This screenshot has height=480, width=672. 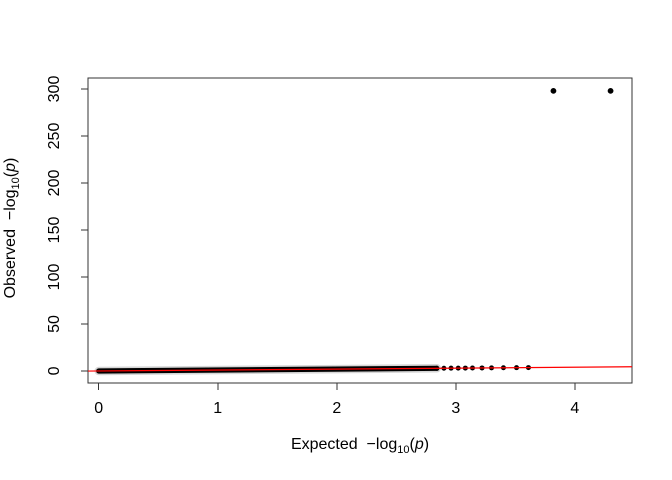 What do you see at coordinates (10, 244) in the screenshot?
I see `y-axis-title-text: Observed −log` at bounding box center [10, 244].